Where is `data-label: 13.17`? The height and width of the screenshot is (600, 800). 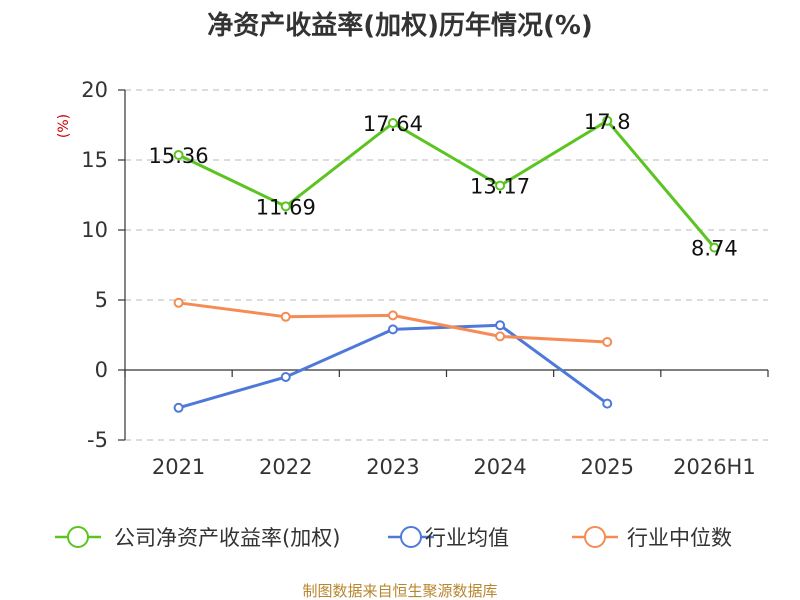
data-label: 13.17 is located at coordinates (500, 187).